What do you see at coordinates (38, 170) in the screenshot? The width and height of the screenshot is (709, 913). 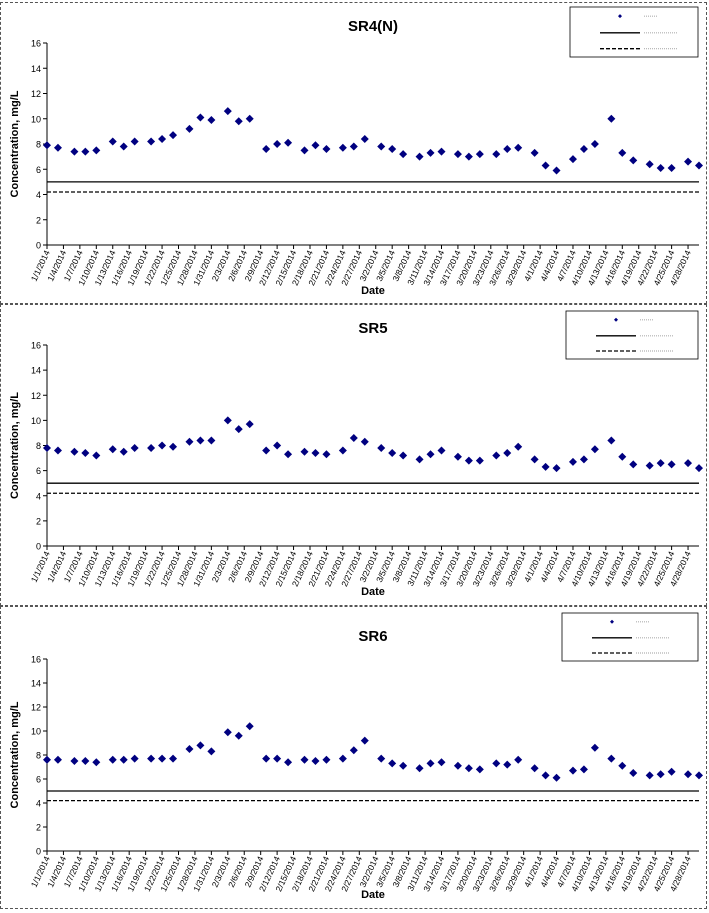 I see `y-tick-label: 6` at bounding box center [38, 170].